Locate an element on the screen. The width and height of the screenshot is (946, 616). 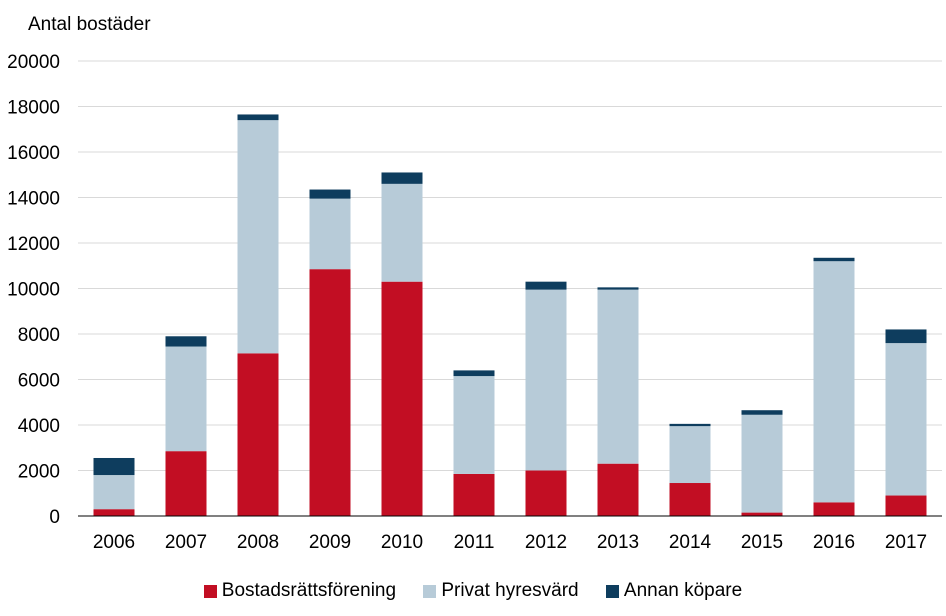
y-axis-title: Antal bostäder is located at coordinates (89, 24).